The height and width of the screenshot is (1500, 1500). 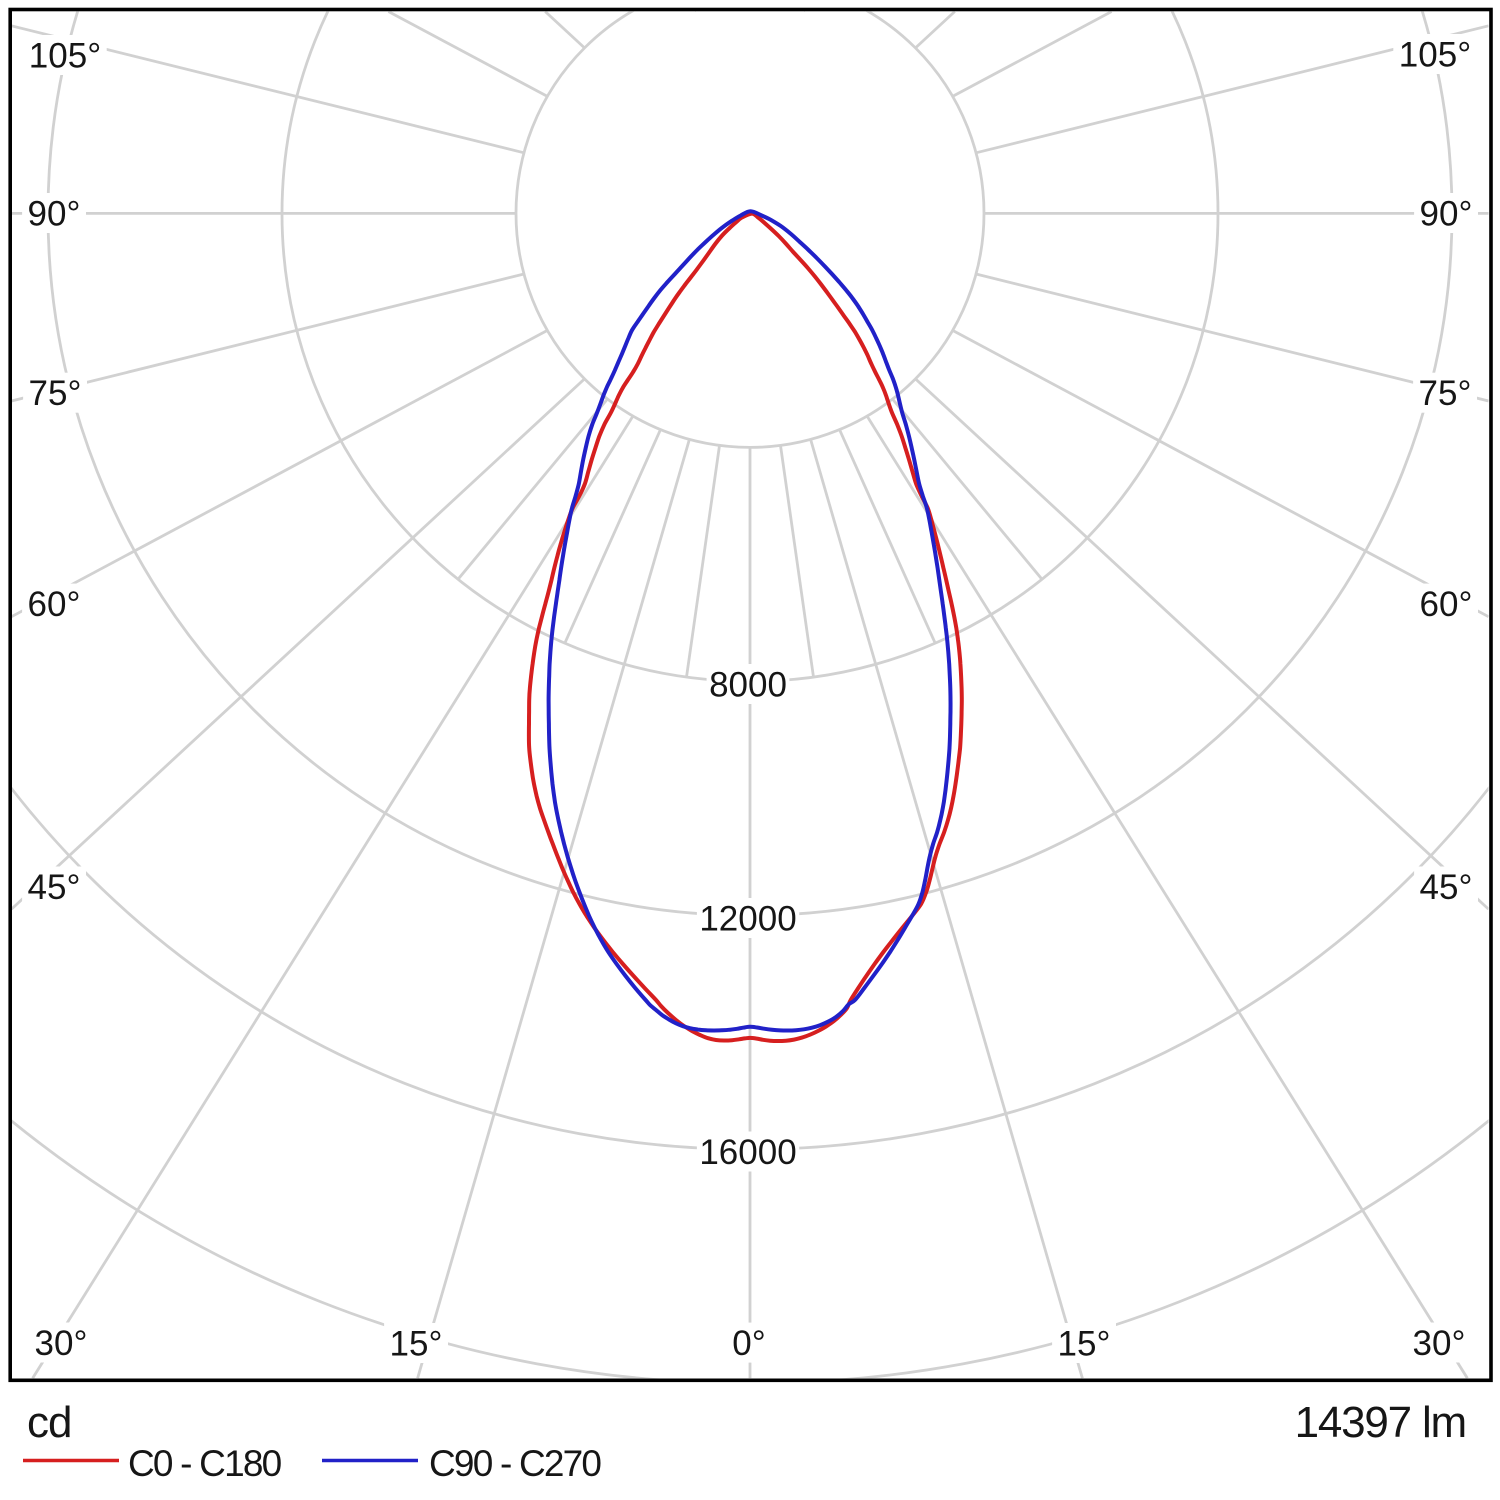 I want to click on svg-text: C90 - C270, so click(x=515, y=1463).